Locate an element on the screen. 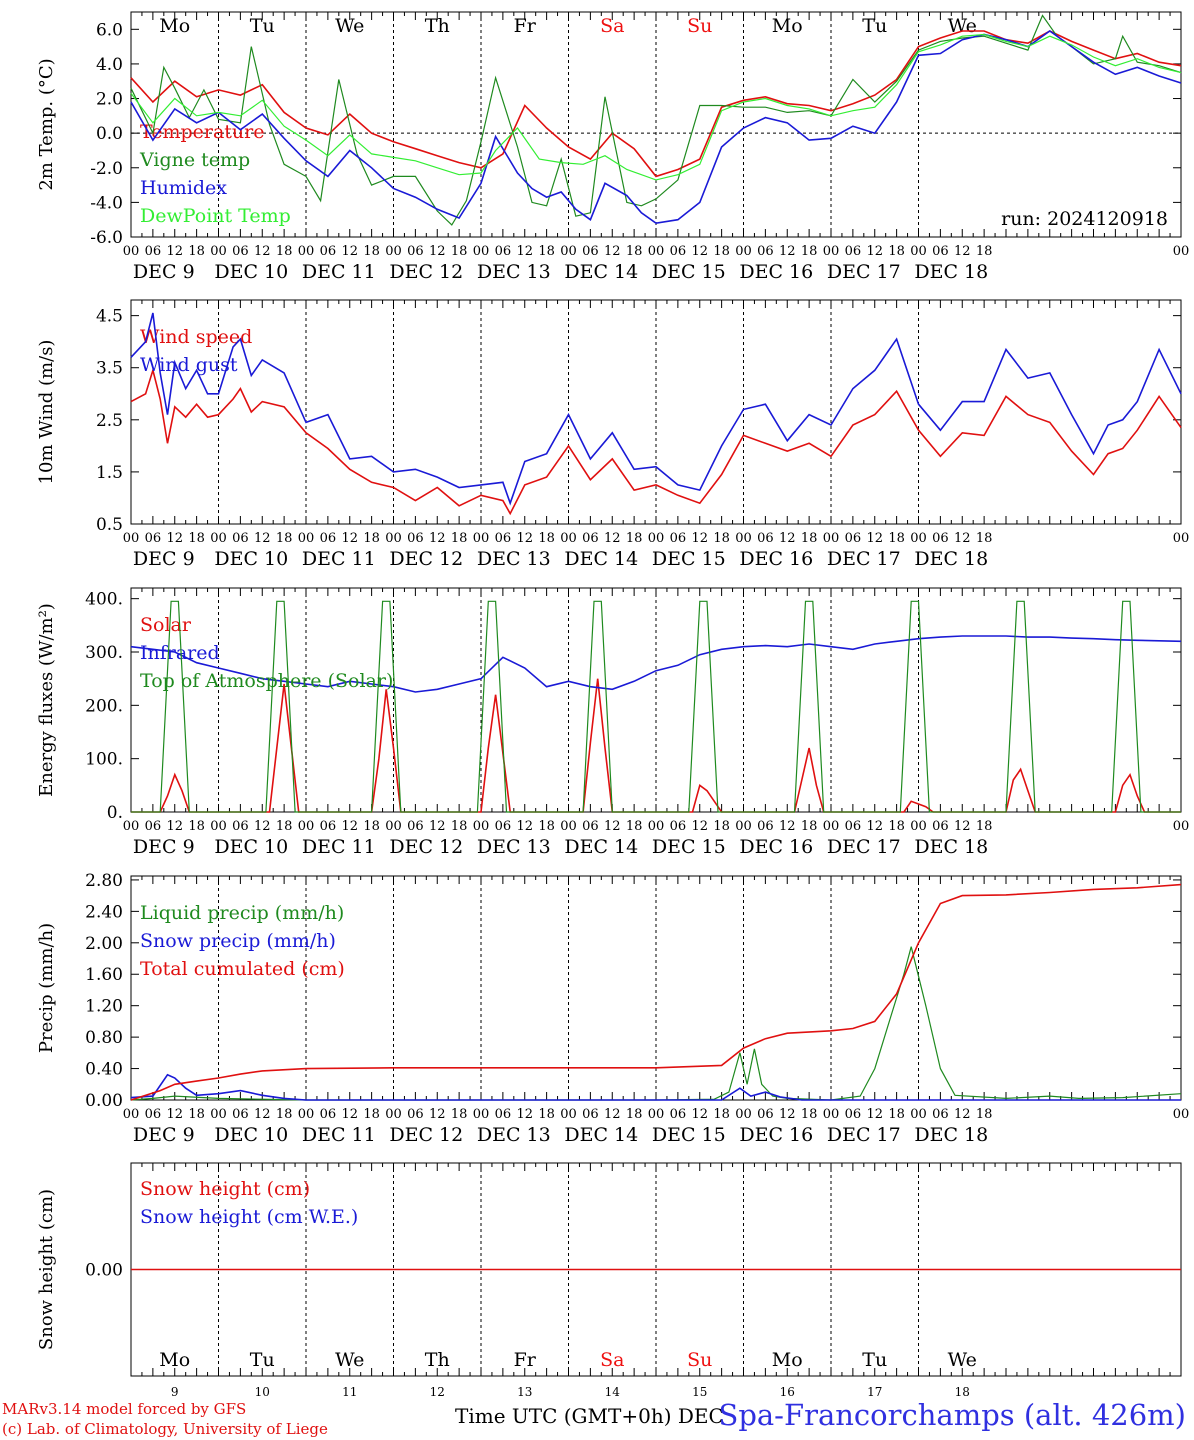 This screenshot has height=1440, width=1194. legend-entry: Wind gust is located at coordinates (189, 365).